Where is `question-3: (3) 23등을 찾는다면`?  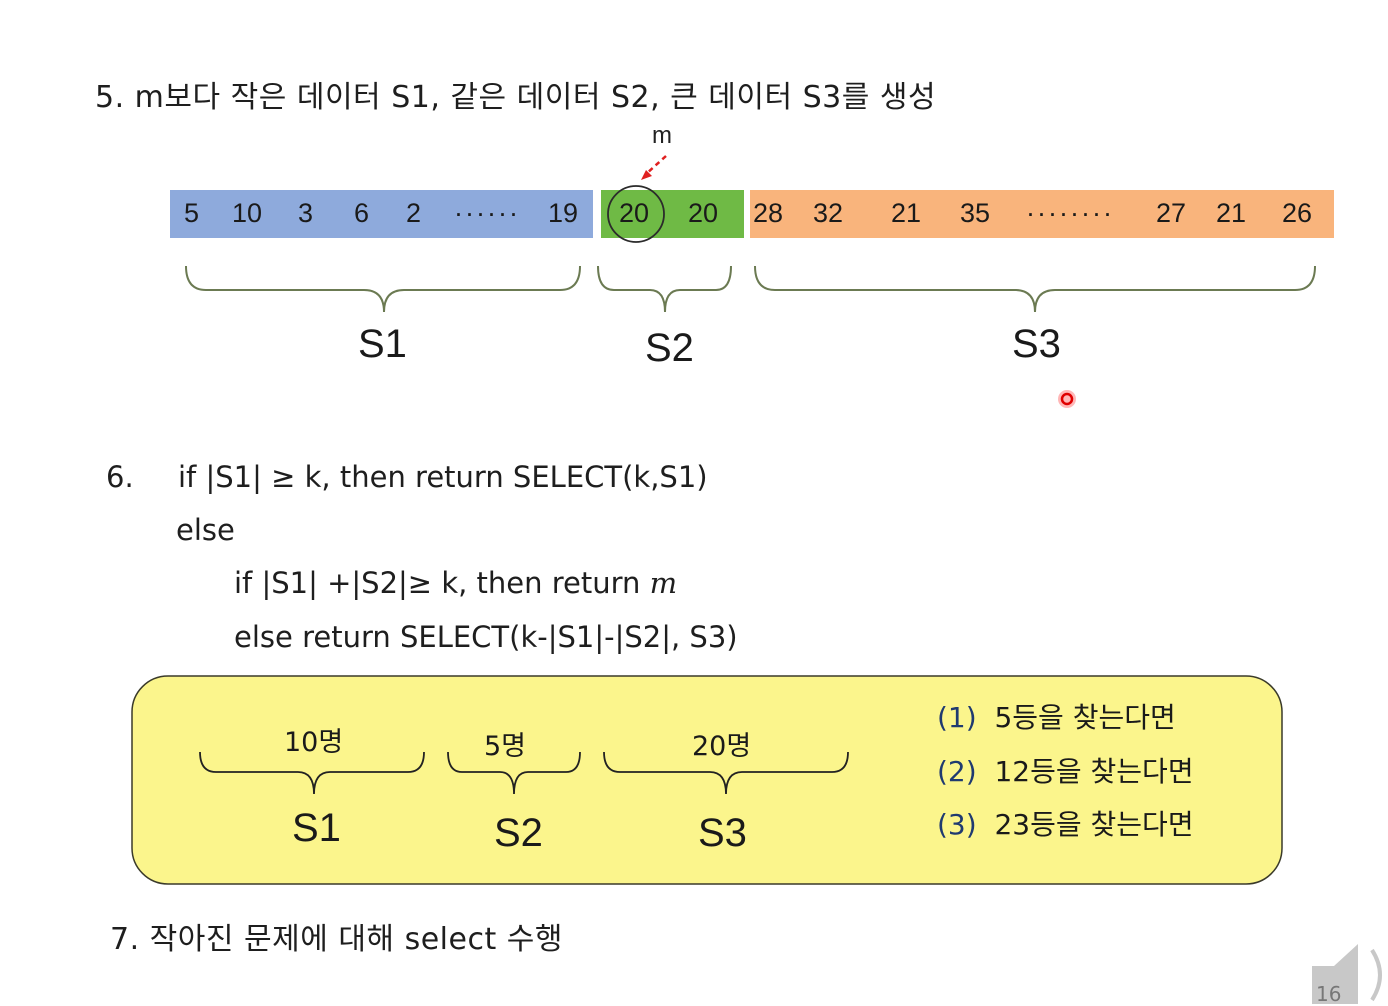 question-3: (3) 23등을 찾는다면 is located at coordinates (1065, 823).